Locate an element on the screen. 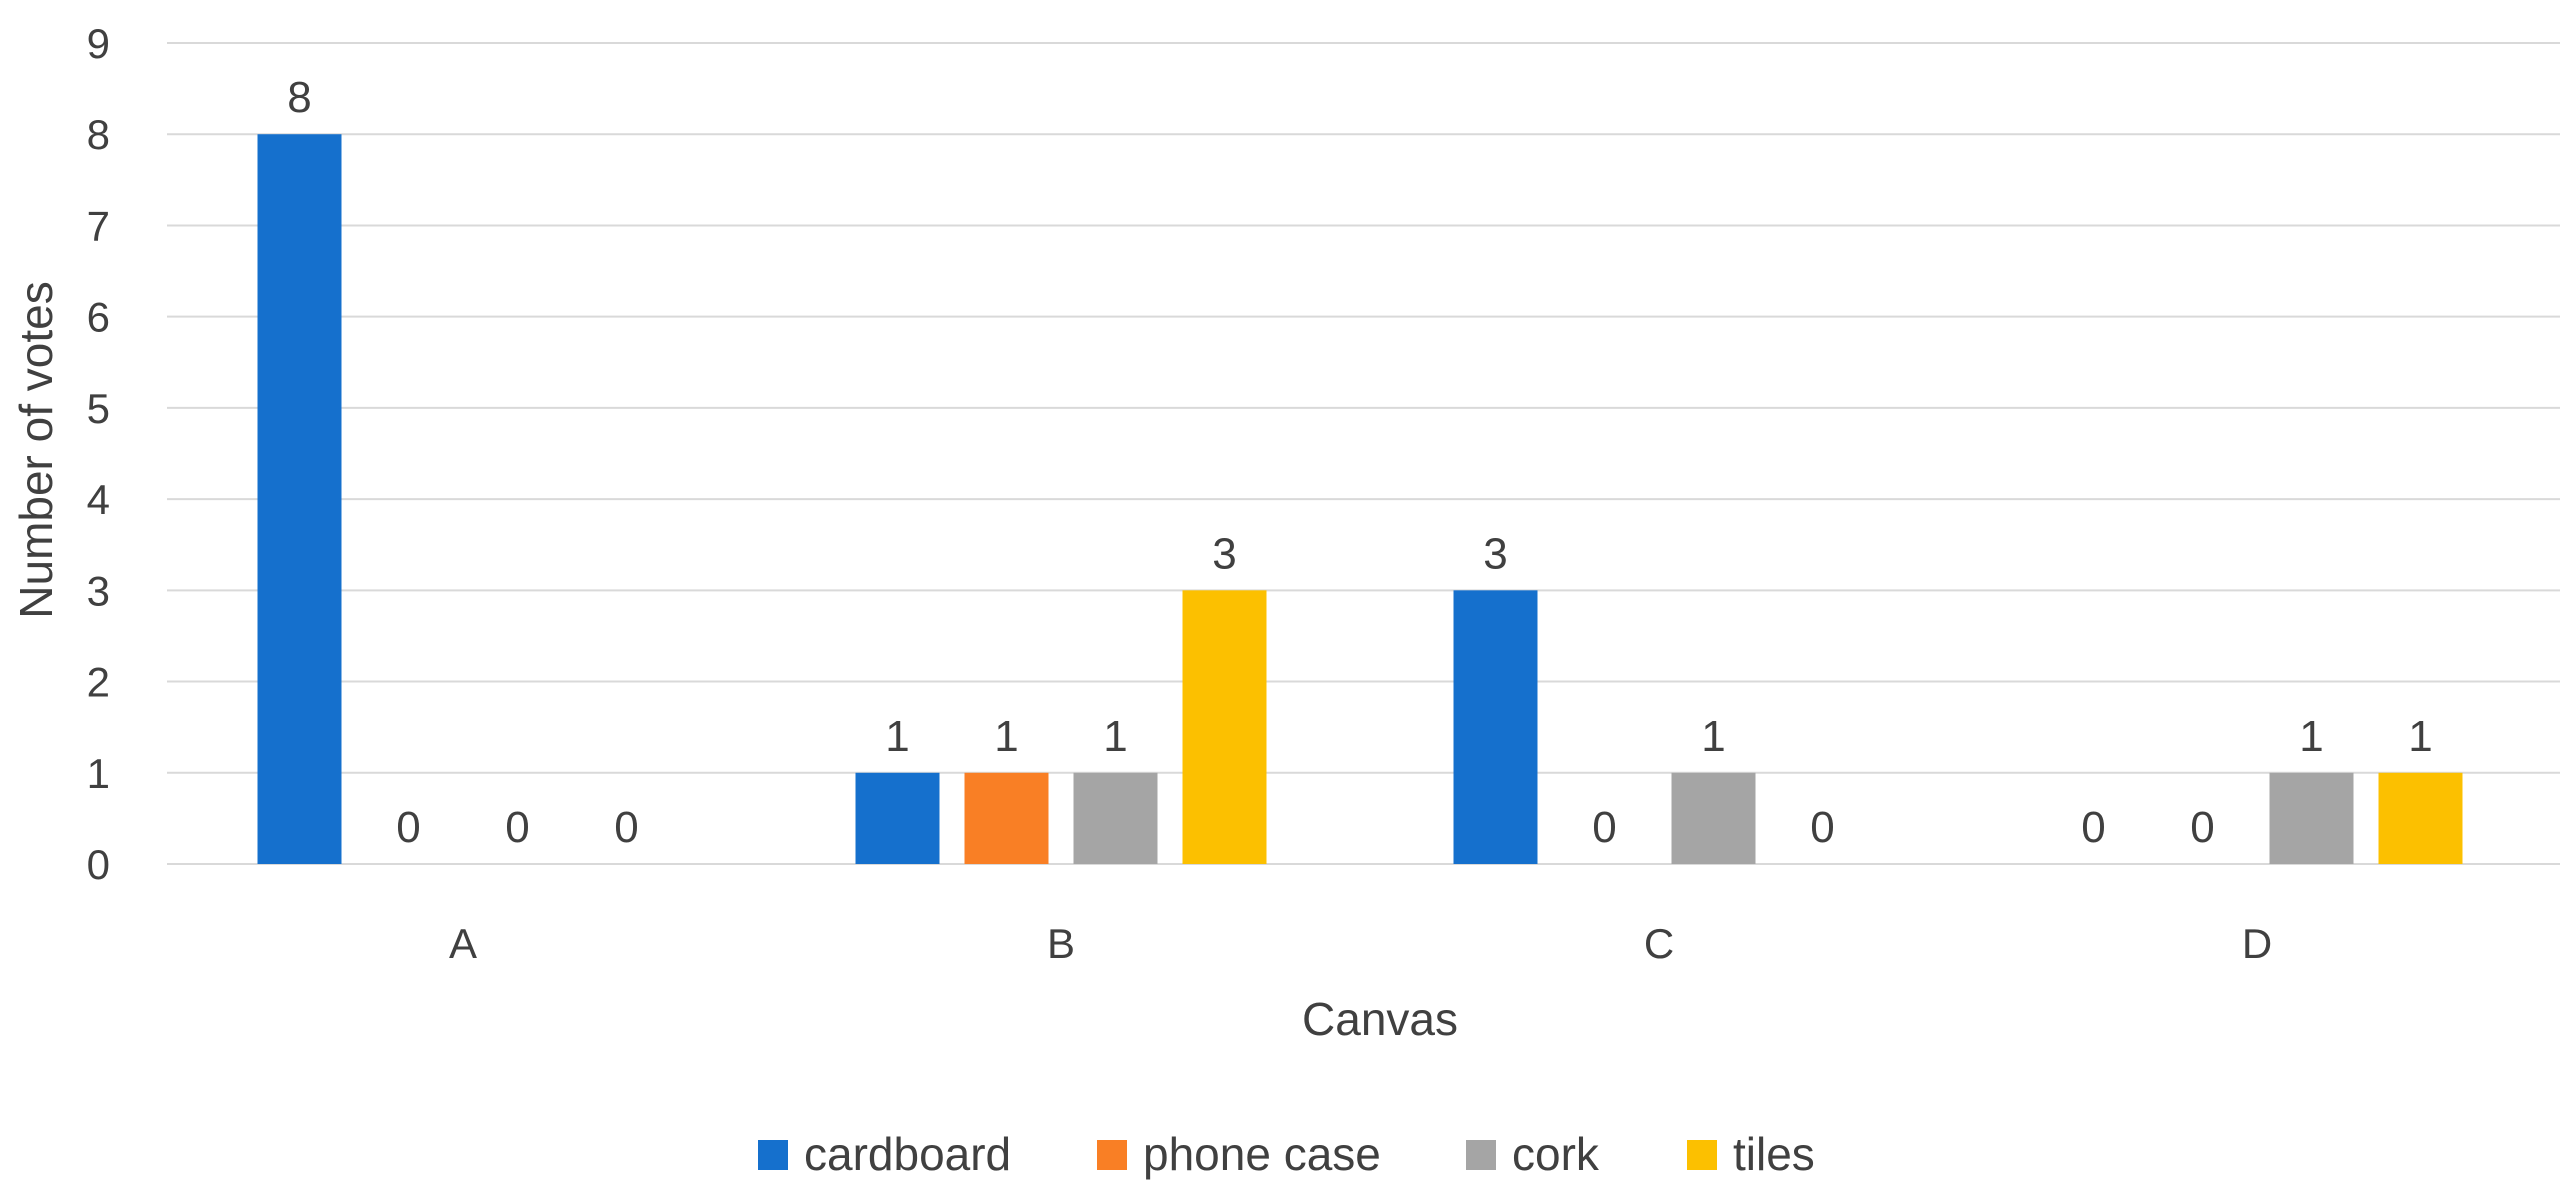 Image resolution: width=2572 pixels, height=1192 pixels. legend-label: tiles is located at coordinates (1774, 1154).